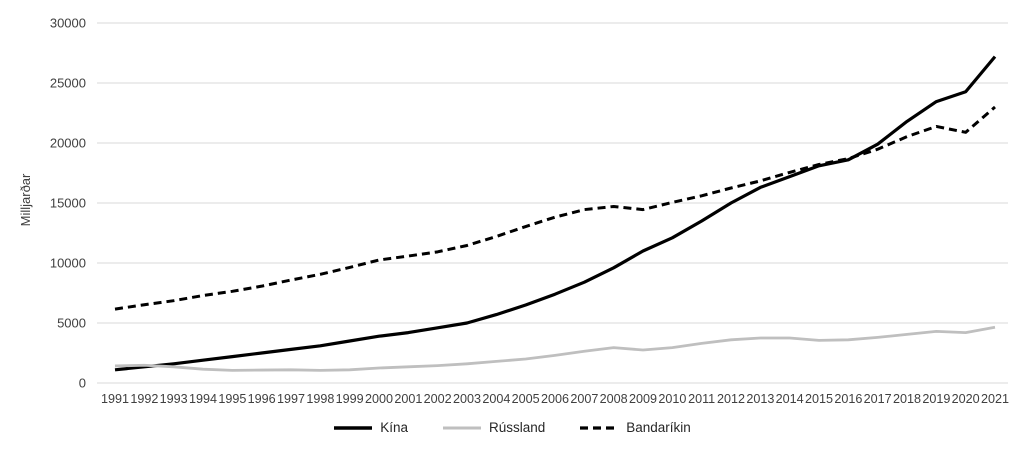  Describe the element at coordinates (438, 399) in the screenshot. I see `x-tick-label: 2002` at that location.